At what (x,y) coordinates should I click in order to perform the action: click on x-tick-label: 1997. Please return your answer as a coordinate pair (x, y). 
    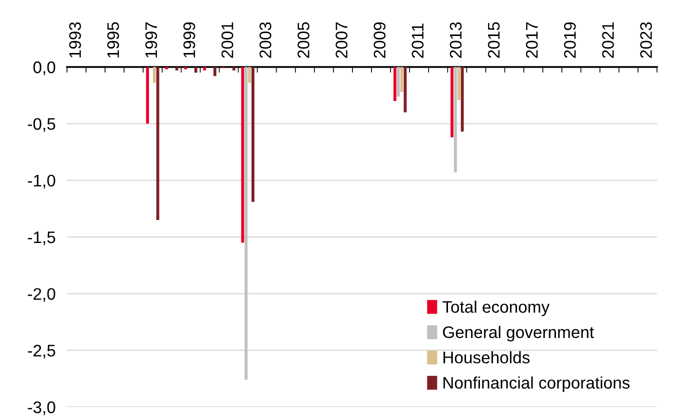
    Looking at the image, I should click on (151, 40).